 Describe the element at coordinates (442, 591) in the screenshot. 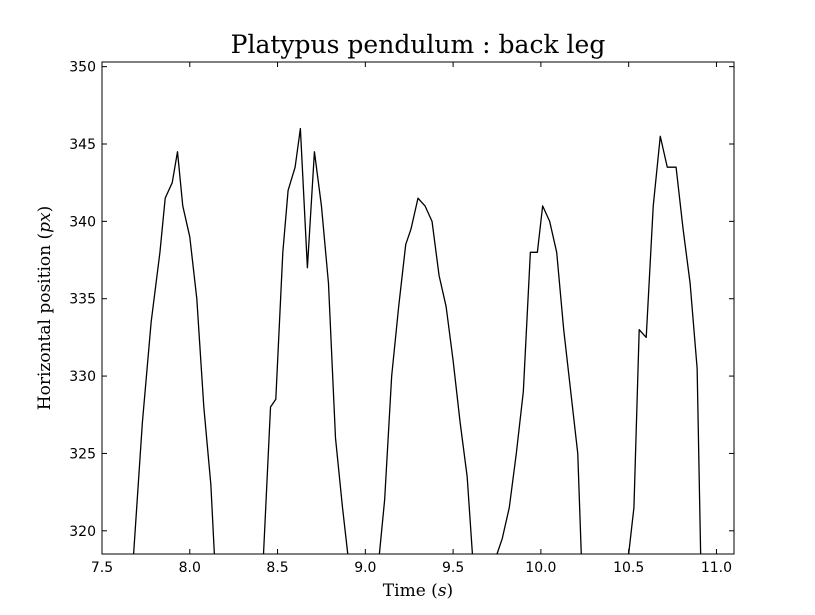

I see `x-axis-label-unit: s` at that location.